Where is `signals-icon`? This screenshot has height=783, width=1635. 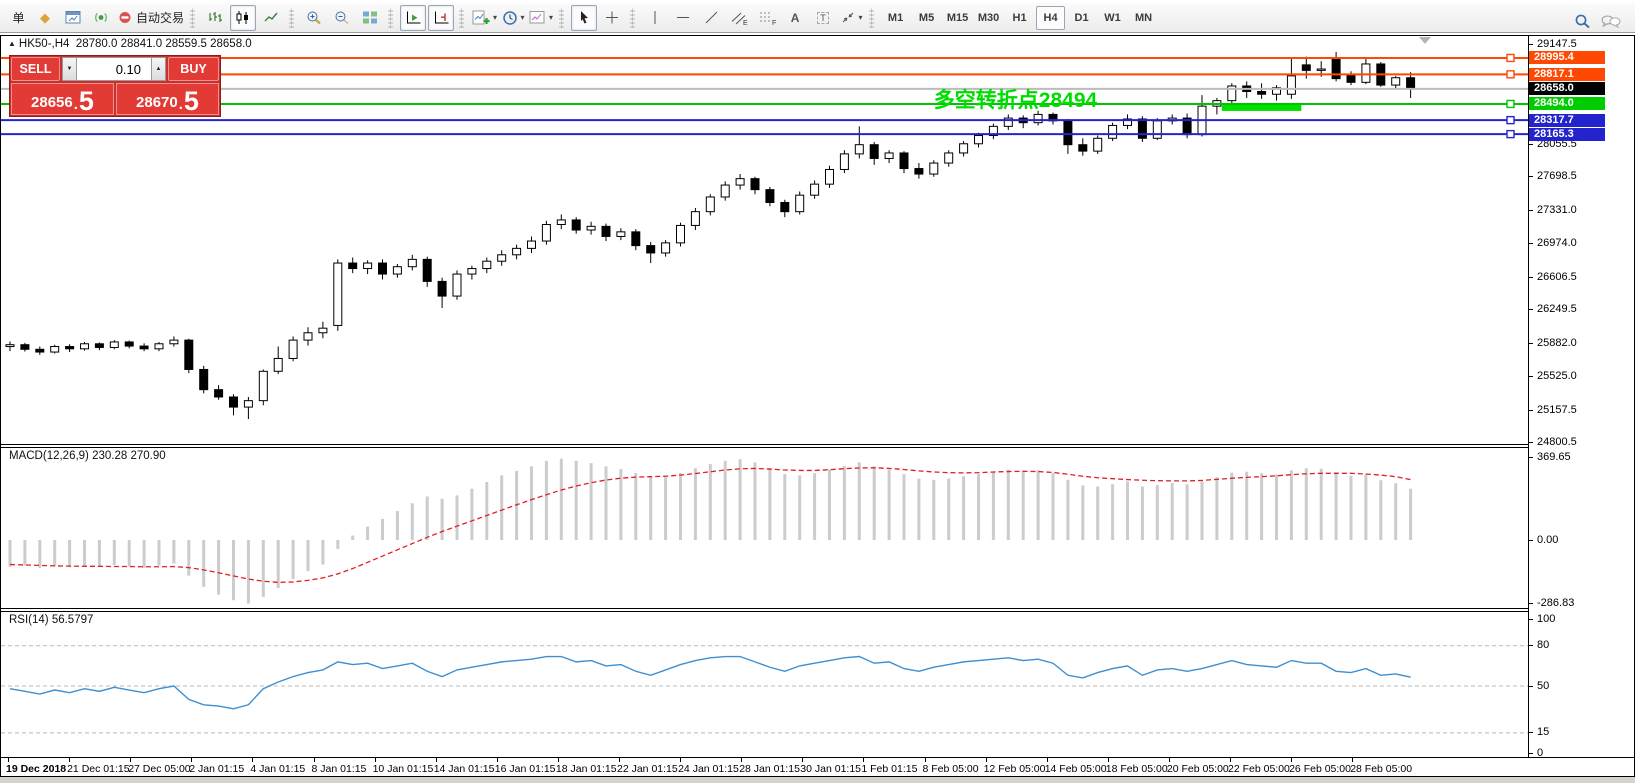
signals-icon is located at coordinates (101, 17).